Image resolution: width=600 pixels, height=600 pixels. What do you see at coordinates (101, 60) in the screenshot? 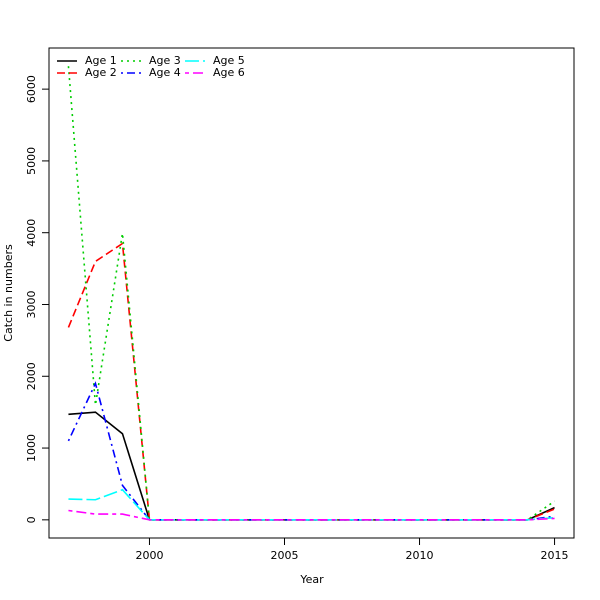
I see `legend-label: Age 1` at bounding box center [101, 60].